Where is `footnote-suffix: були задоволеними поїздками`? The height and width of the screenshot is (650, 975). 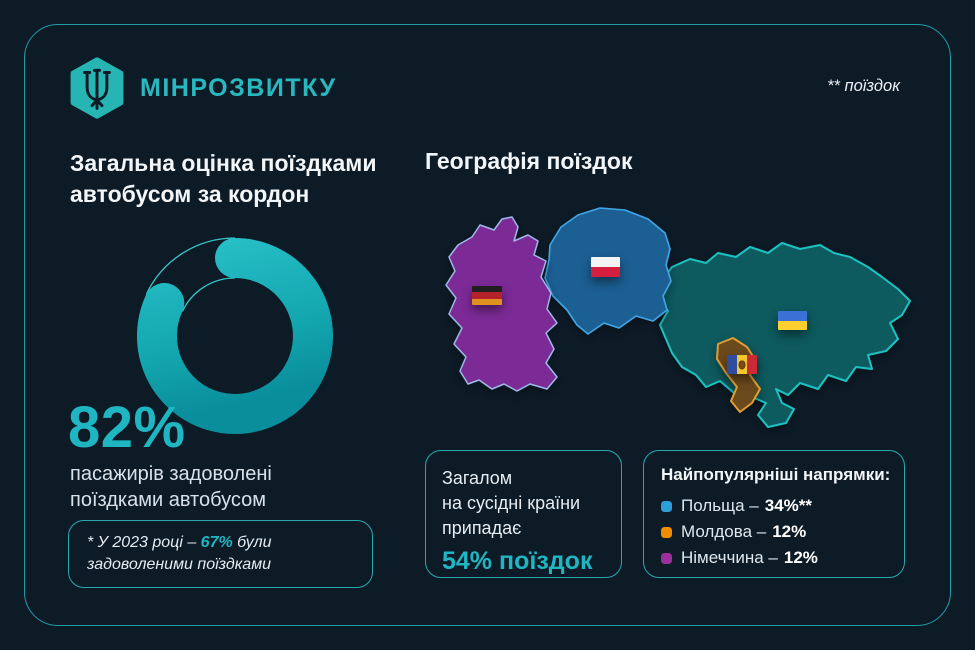
footnote-suffix: були задоволеними поїздками is located at coordinates (179, 553).